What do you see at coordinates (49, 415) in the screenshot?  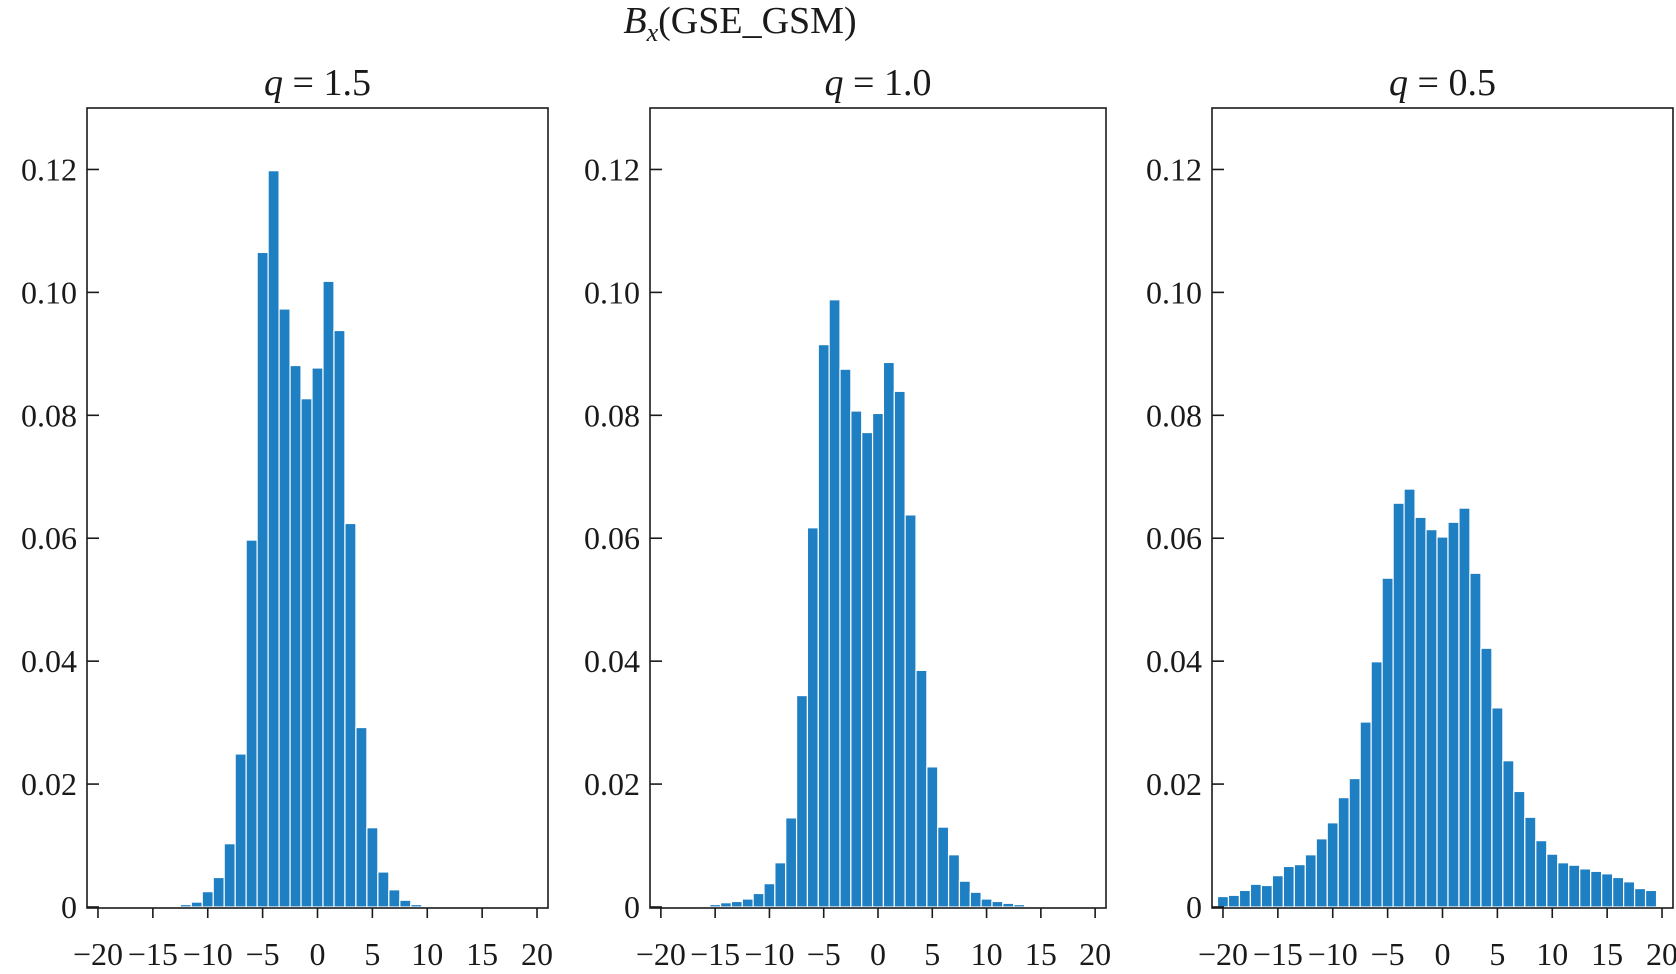 I see `y-tick-label: 0.08` at bounding box center [49, 415].